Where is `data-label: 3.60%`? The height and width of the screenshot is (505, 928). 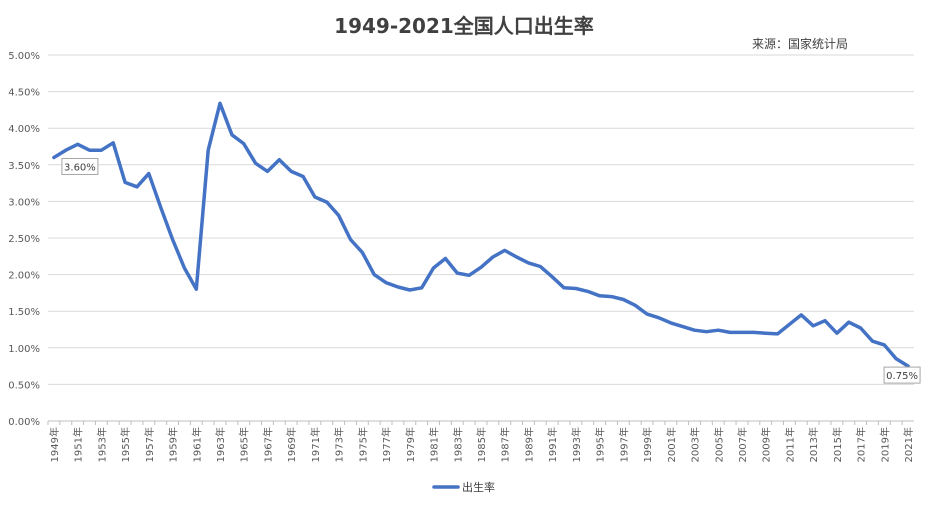 data-label: 3.60% is located at coordinates (80, 167).